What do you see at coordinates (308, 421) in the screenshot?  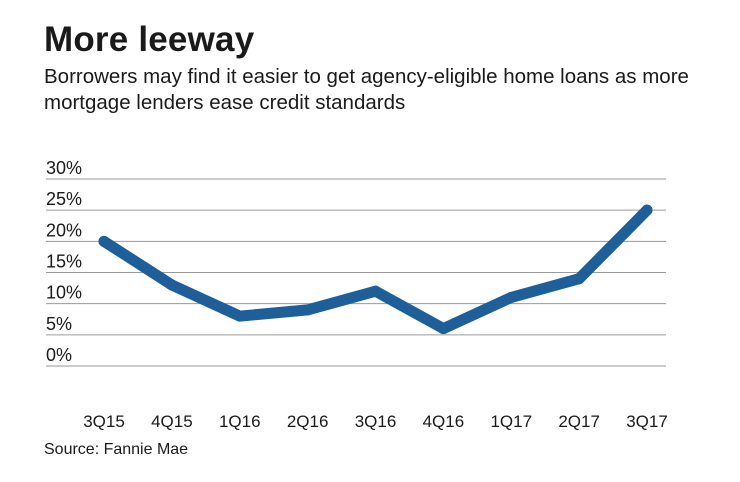 I see `x-tick-label: 2Q16` at bounding box center [308, 421].